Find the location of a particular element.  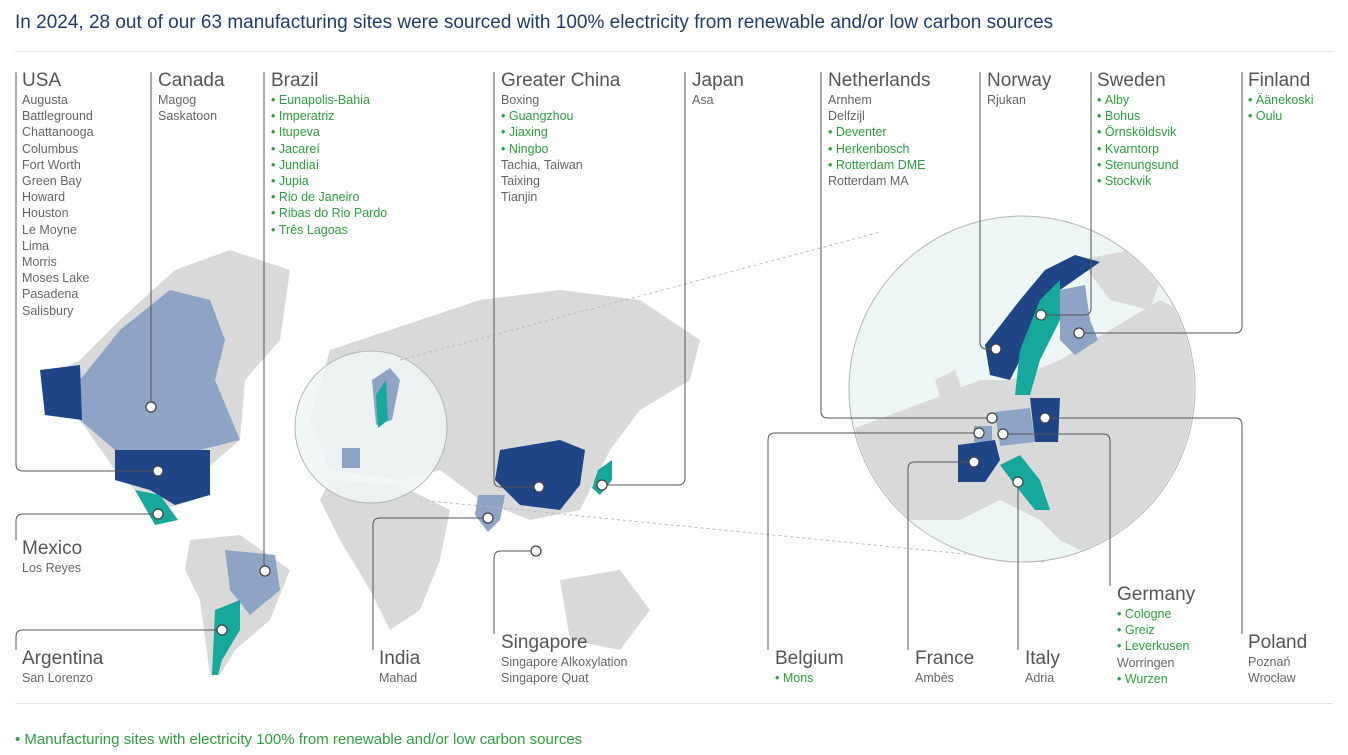

site: Singapore Quat is located at coordinates (545, 678).